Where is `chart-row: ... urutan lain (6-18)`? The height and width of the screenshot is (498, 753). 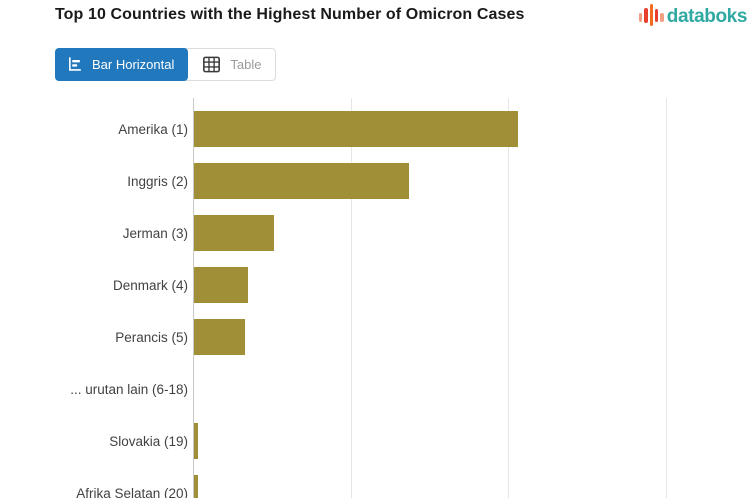
chart-row: ... urutan lain (6-18) is located at coordinates (376, 389).